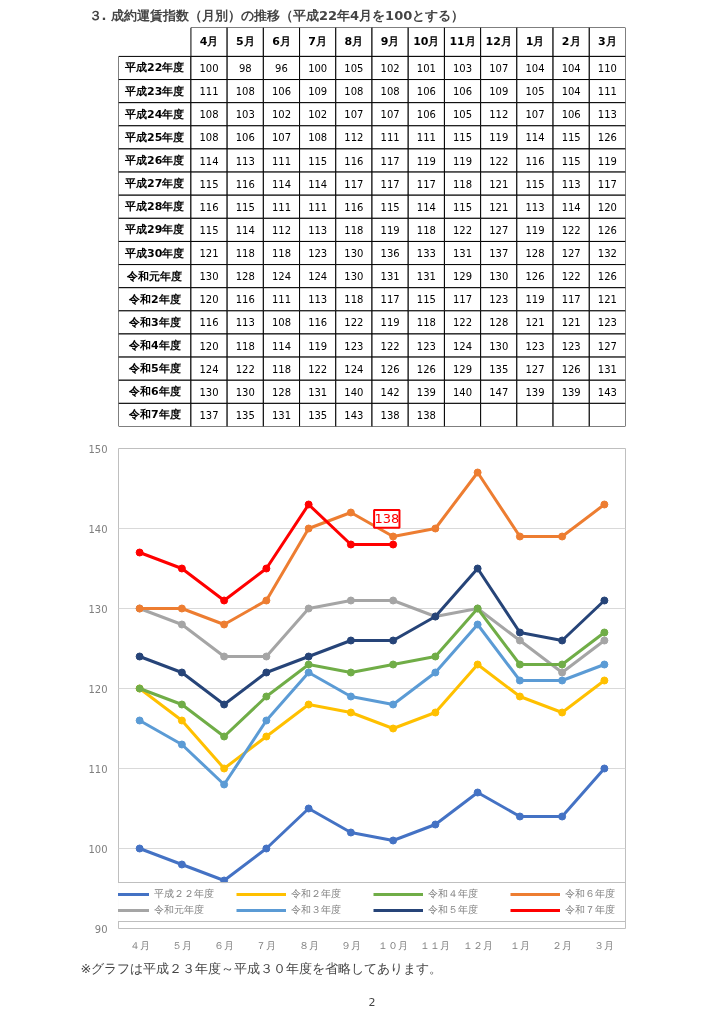 This screenshot has width=724, height=1024. I want to click on y-tick-label: 平成30年度, so click(154, 253).